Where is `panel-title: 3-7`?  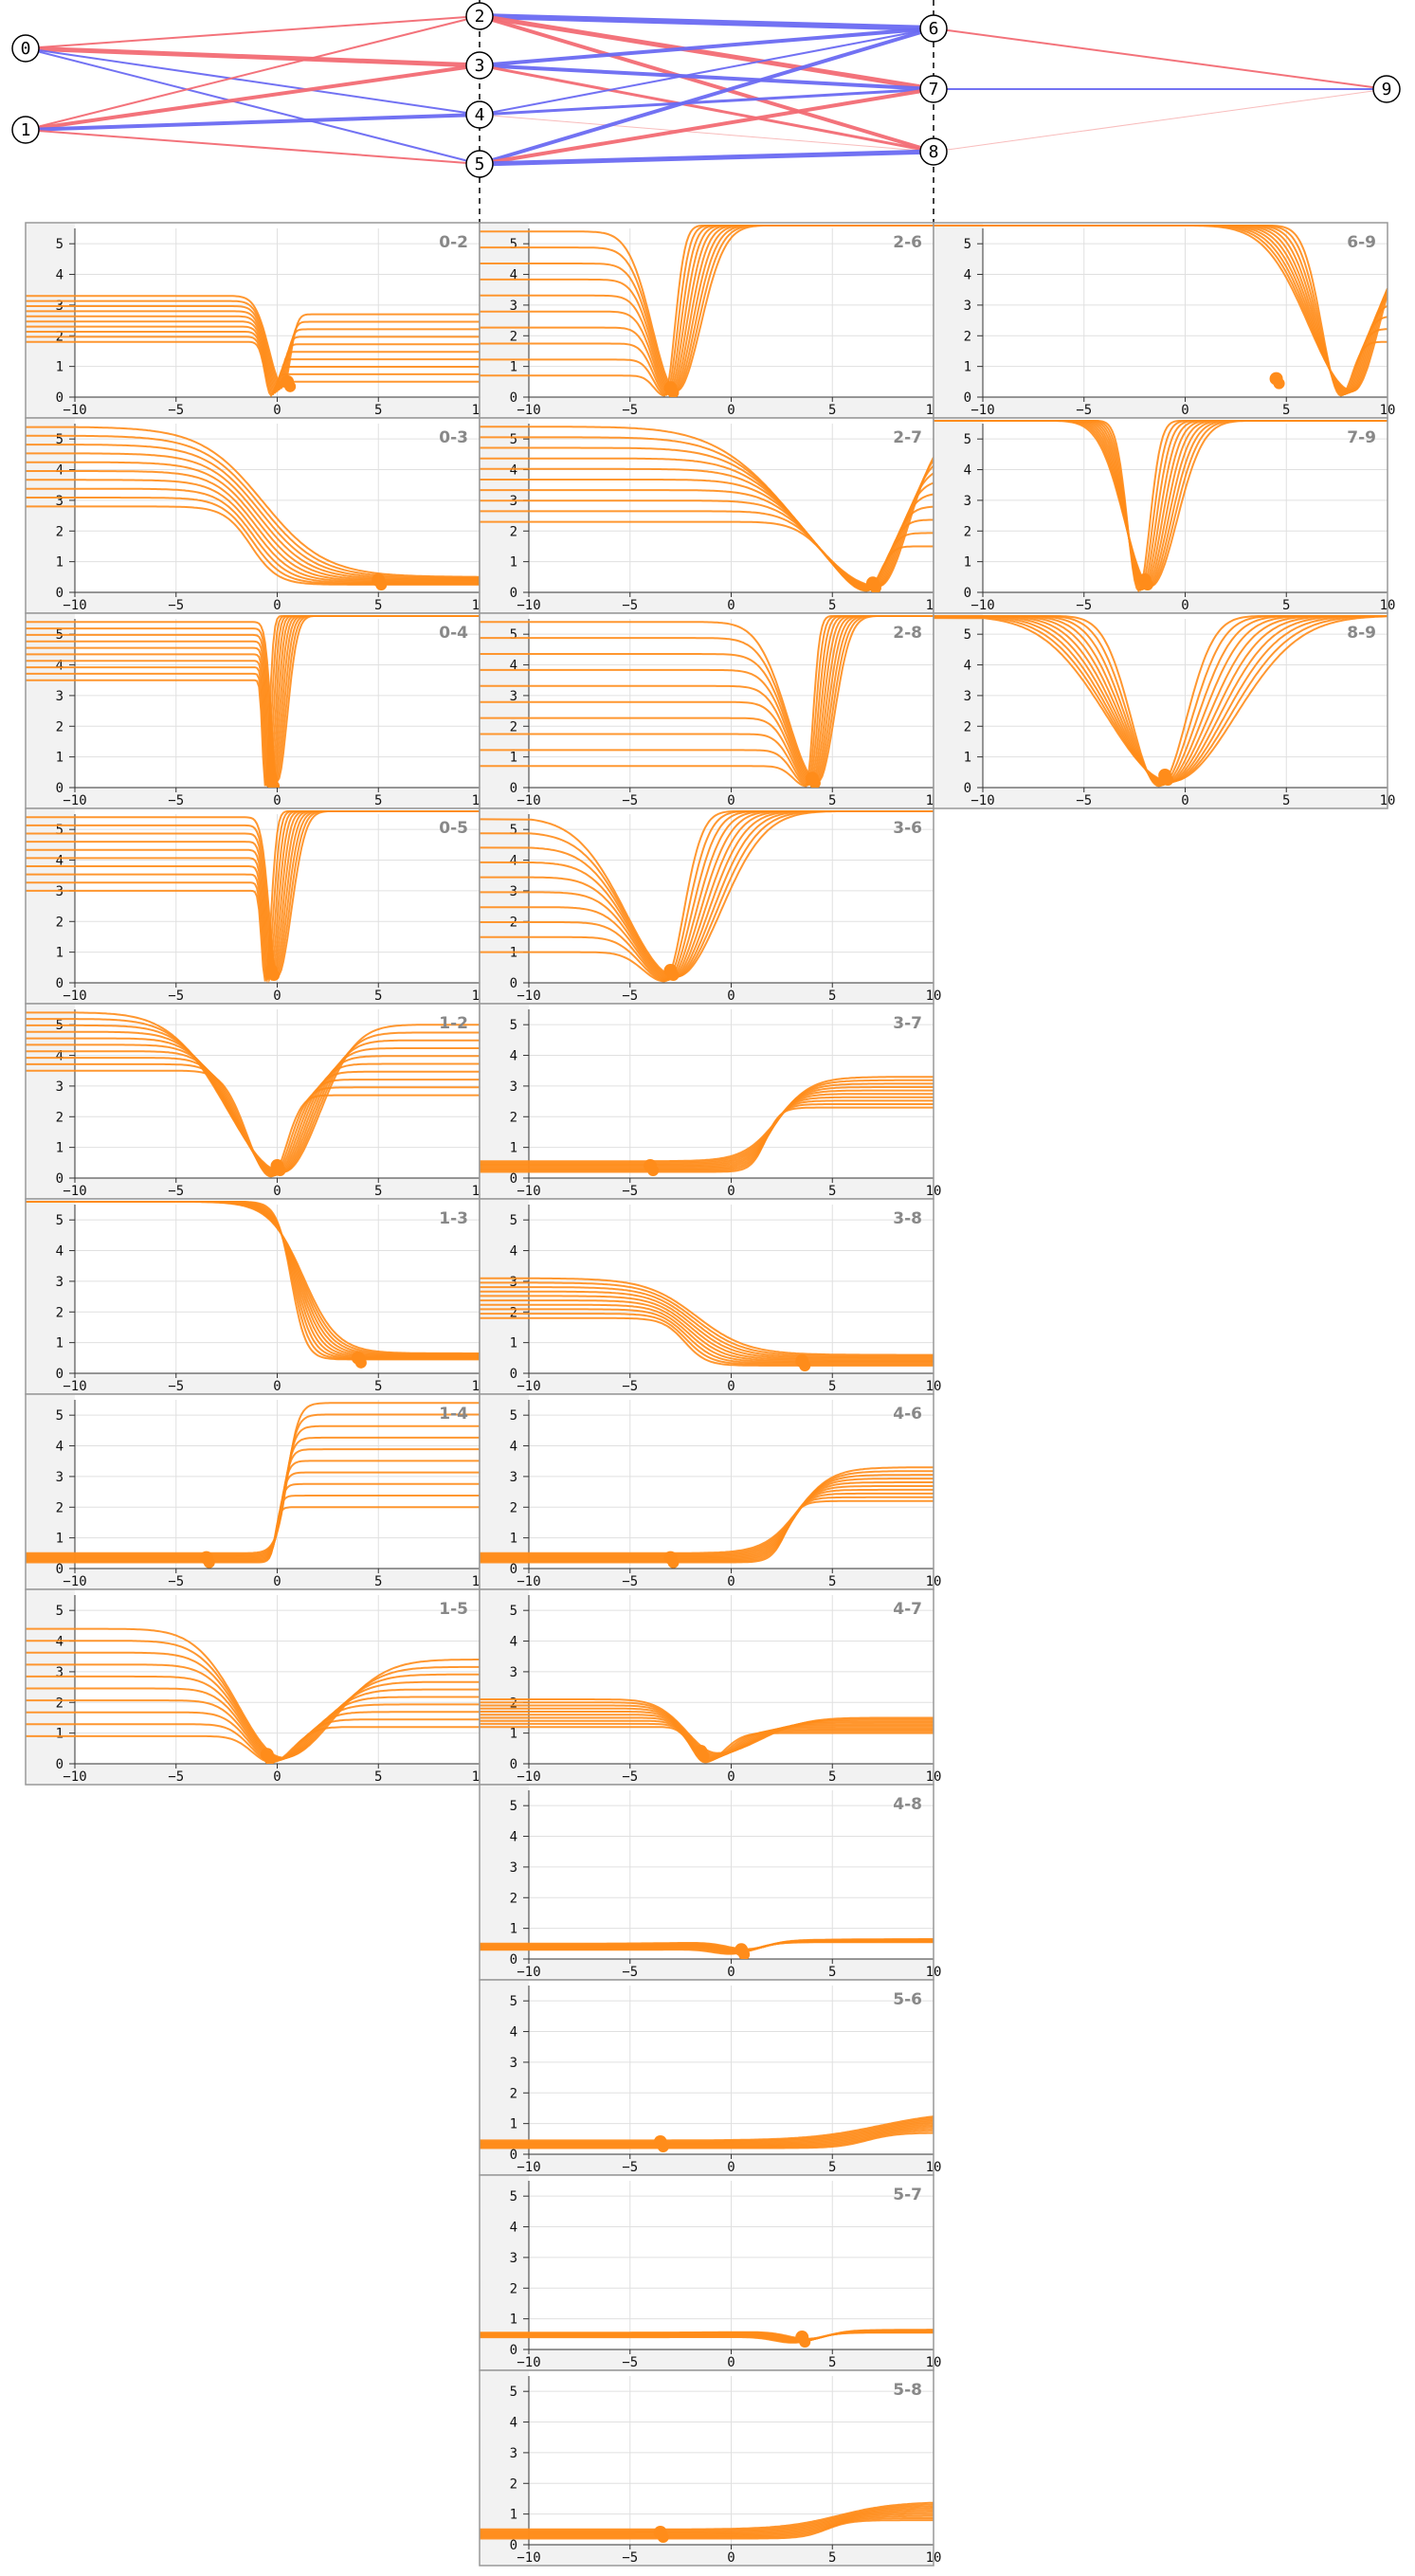 panel-title: 3-7 is located at coordinates (908, 1023).